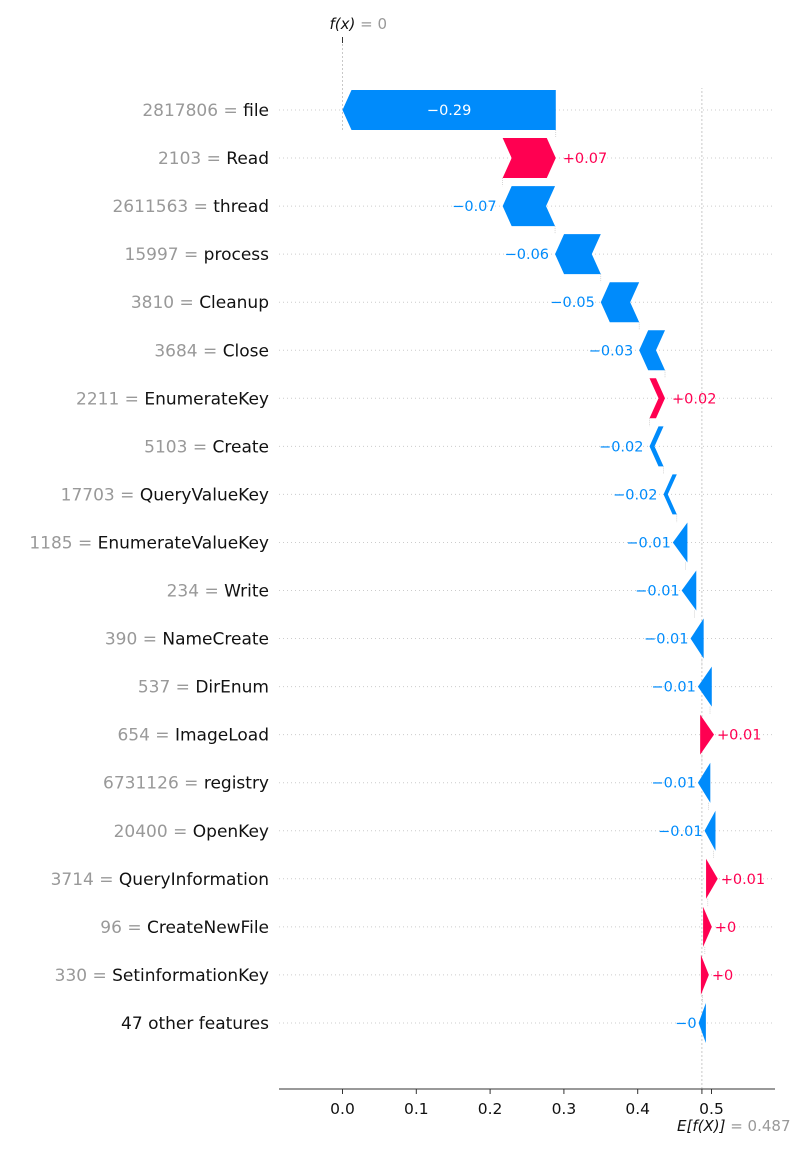 The width and height of the screenshot is (800, 1154). What do you see at coordinates (231, 832) in the screenshot?
I see `feature-name: OpenKey` at bounding box center [231, 832].